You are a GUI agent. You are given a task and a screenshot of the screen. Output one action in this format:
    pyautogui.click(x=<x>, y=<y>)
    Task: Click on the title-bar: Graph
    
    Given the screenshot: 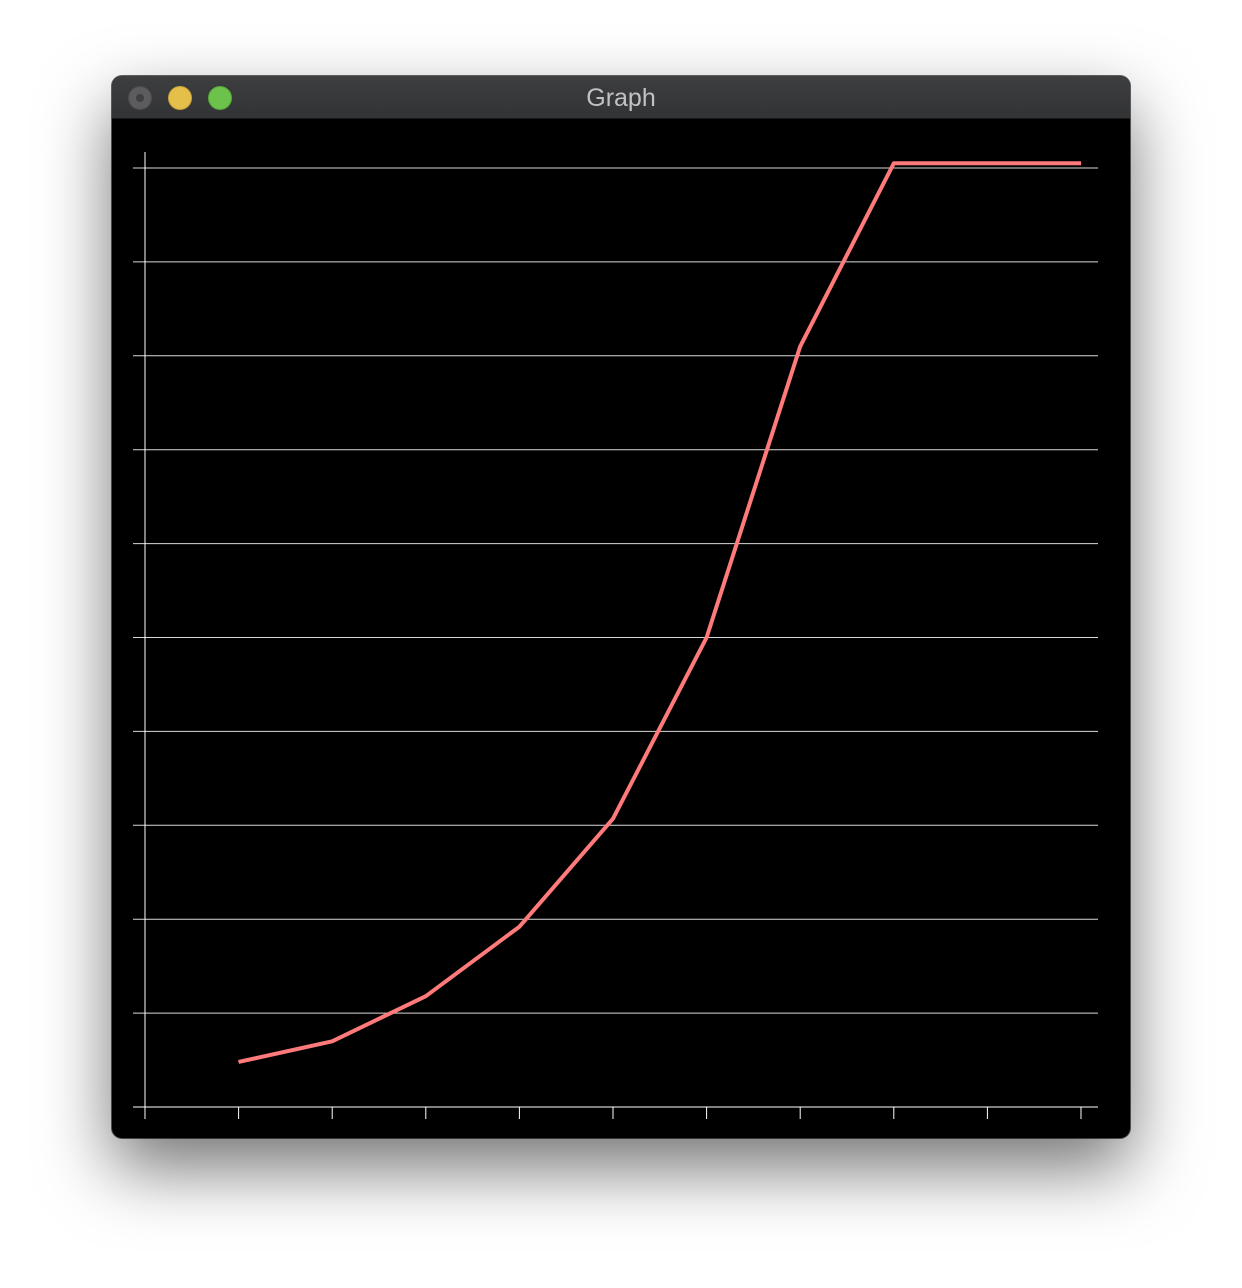 What is the action you would take?
    pyautogui.click(x=621, y=97)
    